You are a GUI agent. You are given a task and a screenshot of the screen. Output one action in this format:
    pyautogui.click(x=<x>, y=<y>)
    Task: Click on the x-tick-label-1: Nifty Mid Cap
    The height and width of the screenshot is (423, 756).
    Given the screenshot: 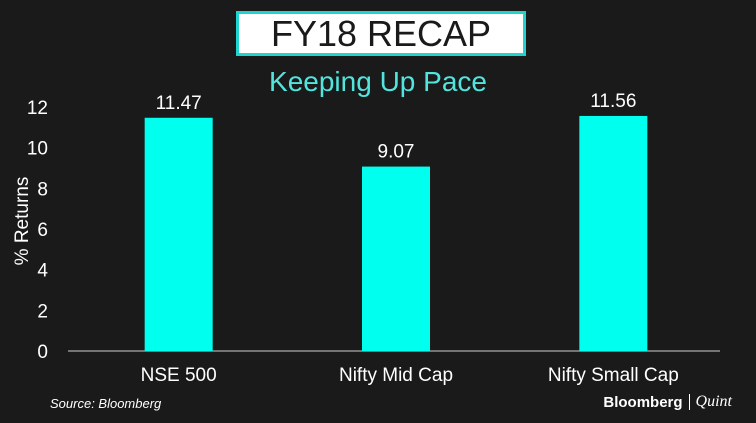 What is the action you would take?
    pyautogui.click(x=396, y=375)
    